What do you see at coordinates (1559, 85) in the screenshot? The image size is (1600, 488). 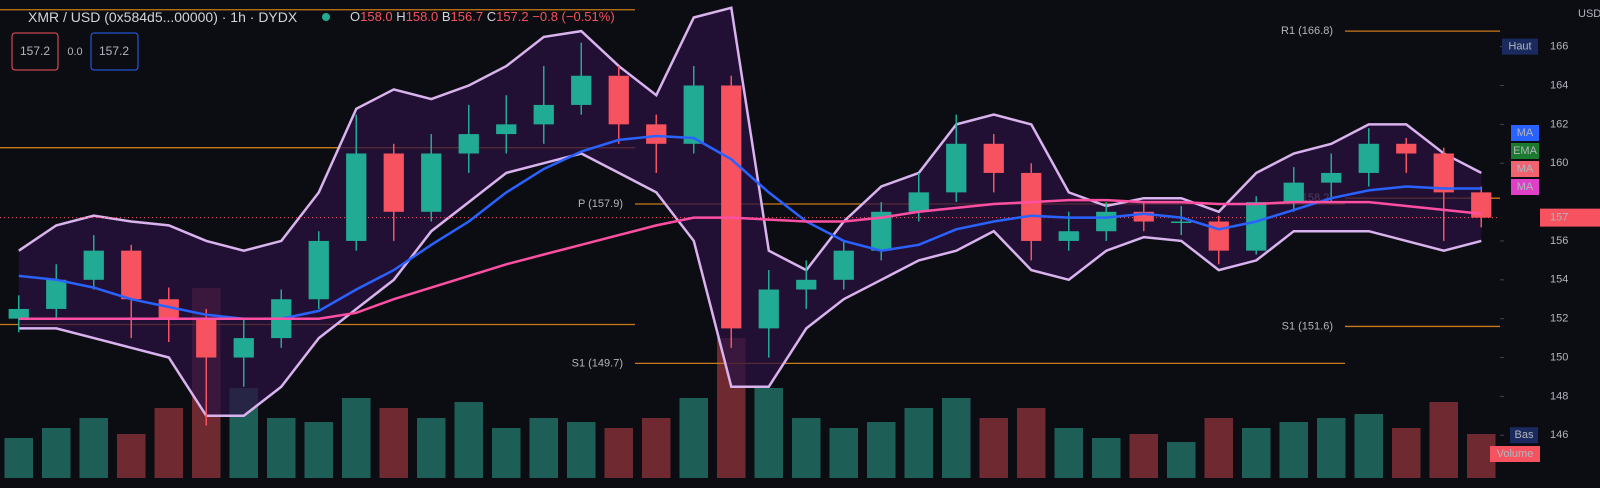 I see `y-tick-label: 164` at bounding box center [1559, 85].